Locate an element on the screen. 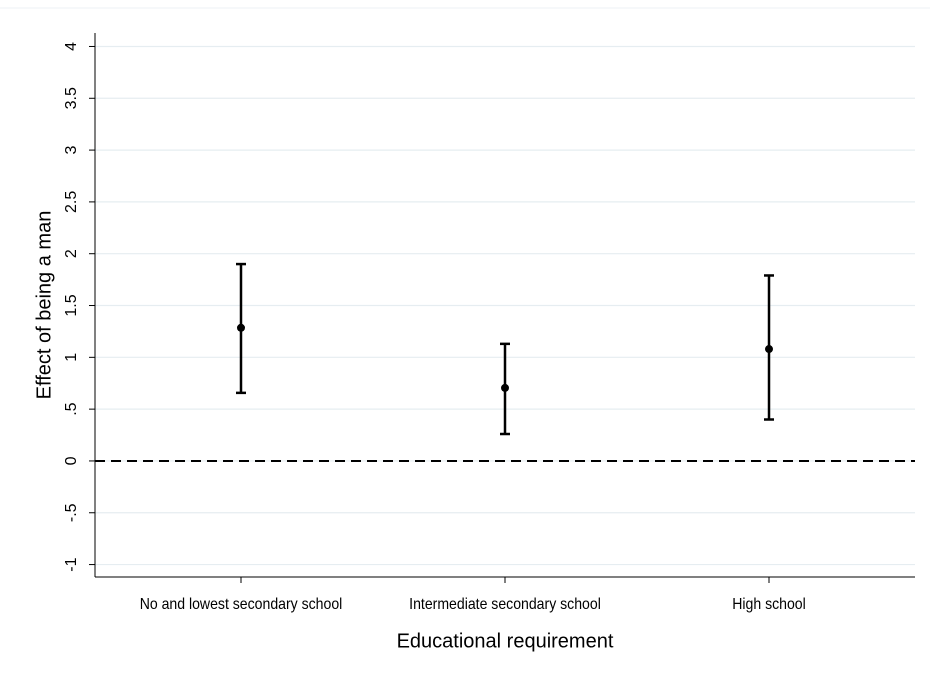 The height and width of the screenshot is (677, 930). y-tick-label: 0 is located at coordinates (71, 460).